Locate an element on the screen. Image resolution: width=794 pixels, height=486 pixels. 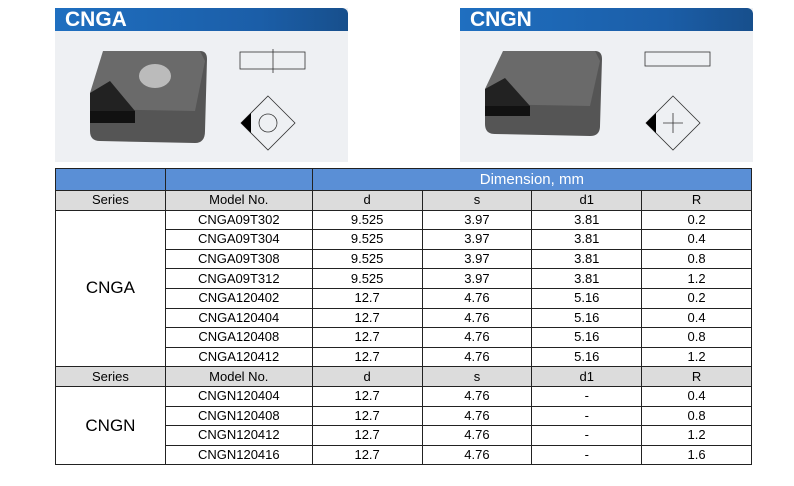
table-row: CNGA120402 12.7 4.76 5.16 0.2 is located at coordinates (404, 298).